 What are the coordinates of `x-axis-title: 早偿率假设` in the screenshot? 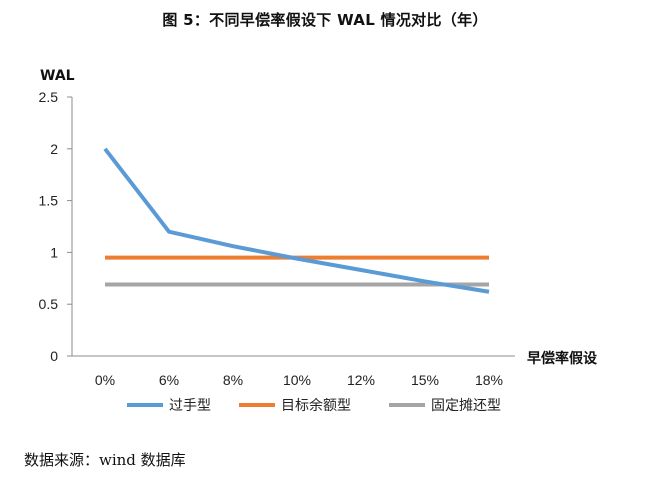 It's located at (562, 358).